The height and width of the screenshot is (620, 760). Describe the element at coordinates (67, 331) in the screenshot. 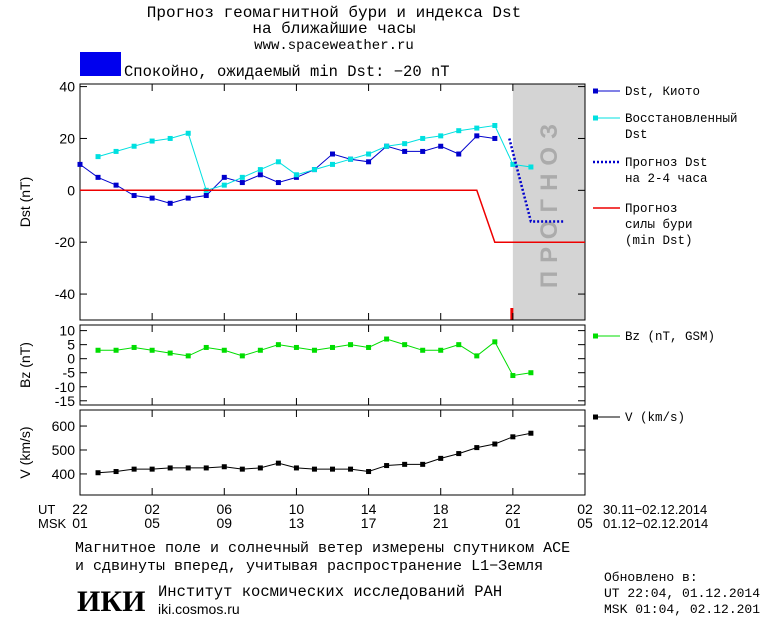

I see `y-tick-label: 10` at that location.